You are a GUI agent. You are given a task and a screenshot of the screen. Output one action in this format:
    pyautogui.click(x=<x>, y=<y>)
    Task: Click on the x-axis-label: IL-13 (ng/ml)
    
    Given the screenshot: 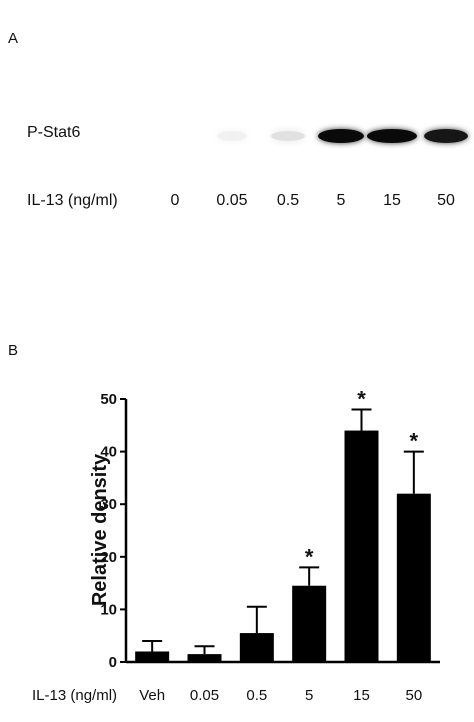 What is the action you would take?
    pyautogui.click(x=74, y=695)
    